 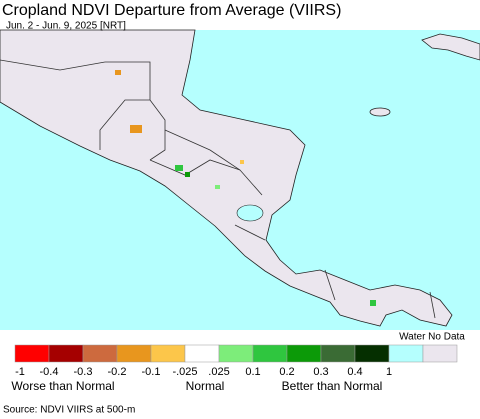 What do you see at coordinates (218, 372) in the screenshot?
I see `legend-tick-label: .025` at bounding box center [218, 372].